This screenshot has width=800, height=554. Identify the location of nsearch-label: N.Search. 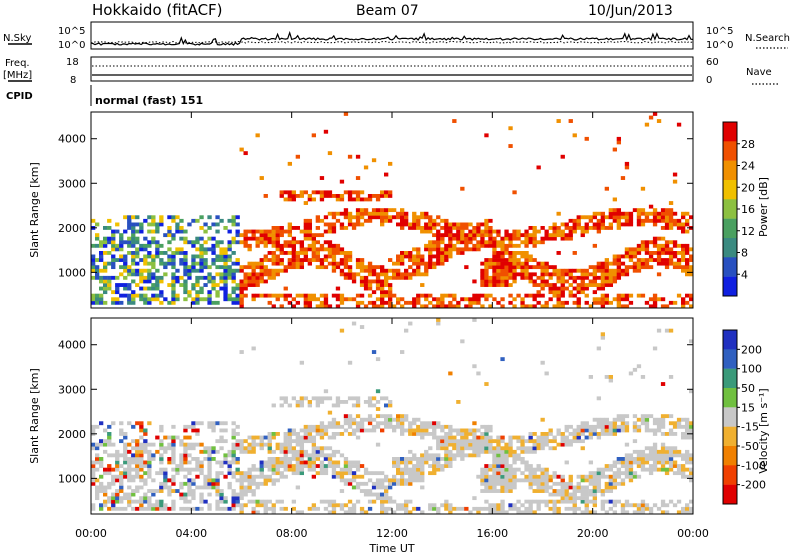
(767, 38).